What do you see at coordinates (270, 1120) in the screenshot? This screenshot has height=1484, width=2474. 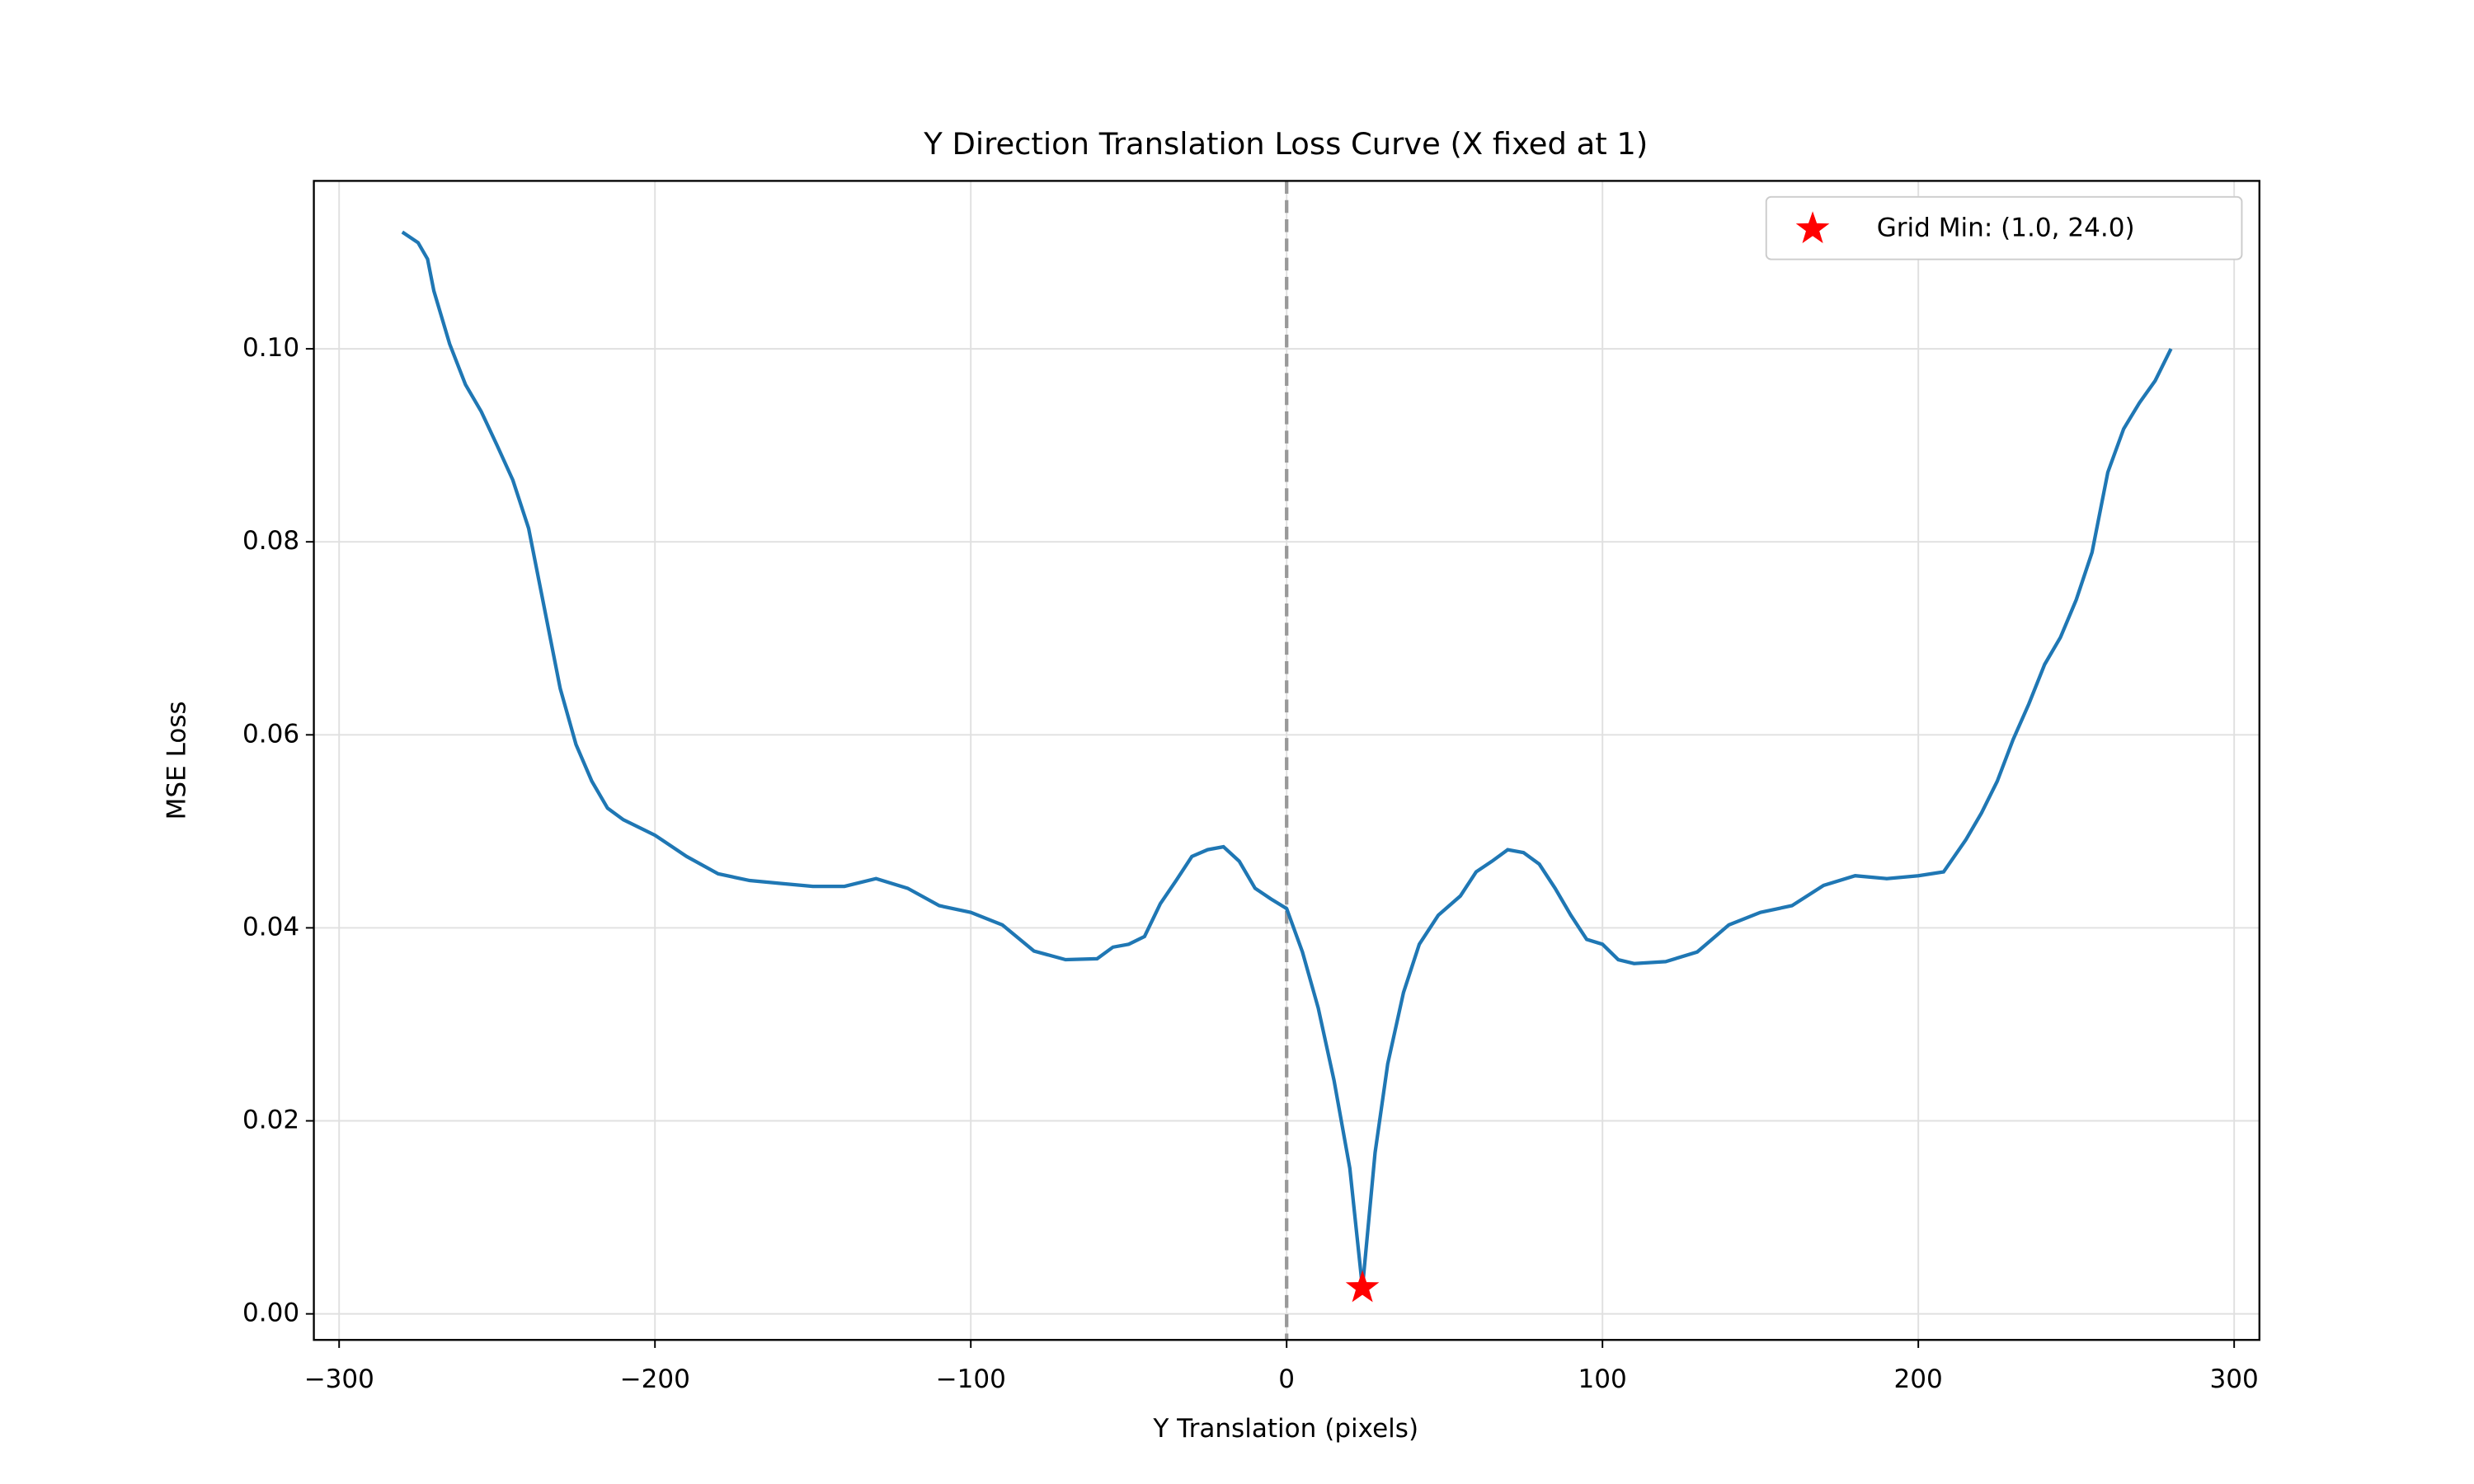 I see `y-tick-label: 0.02` at bounding box center [270, 1120].